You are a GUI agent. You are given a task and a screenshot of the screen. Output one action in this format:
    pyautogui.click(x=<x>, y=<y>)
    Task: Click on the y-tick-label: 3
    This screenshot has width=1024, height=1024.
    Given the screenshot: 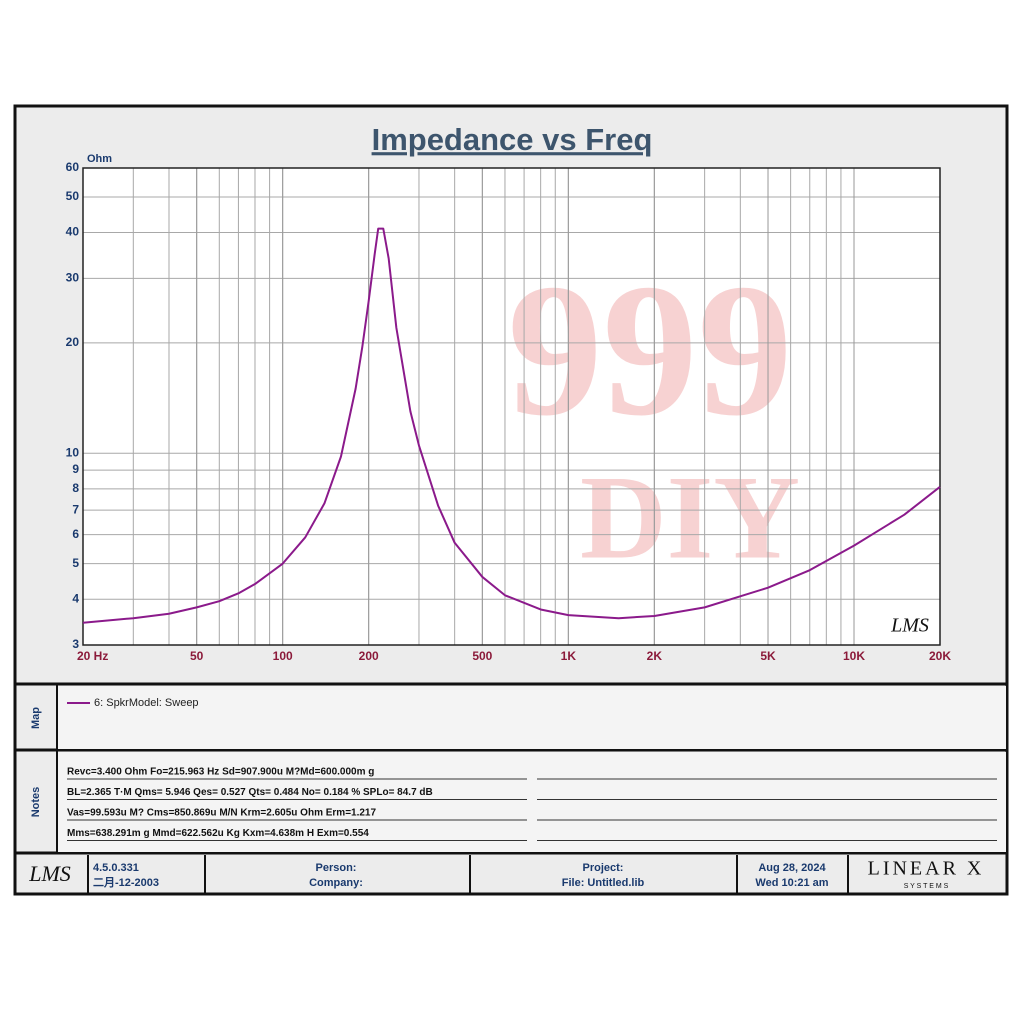 What is the action you would take?
    pyautogui.click(x=75, y=644)
    